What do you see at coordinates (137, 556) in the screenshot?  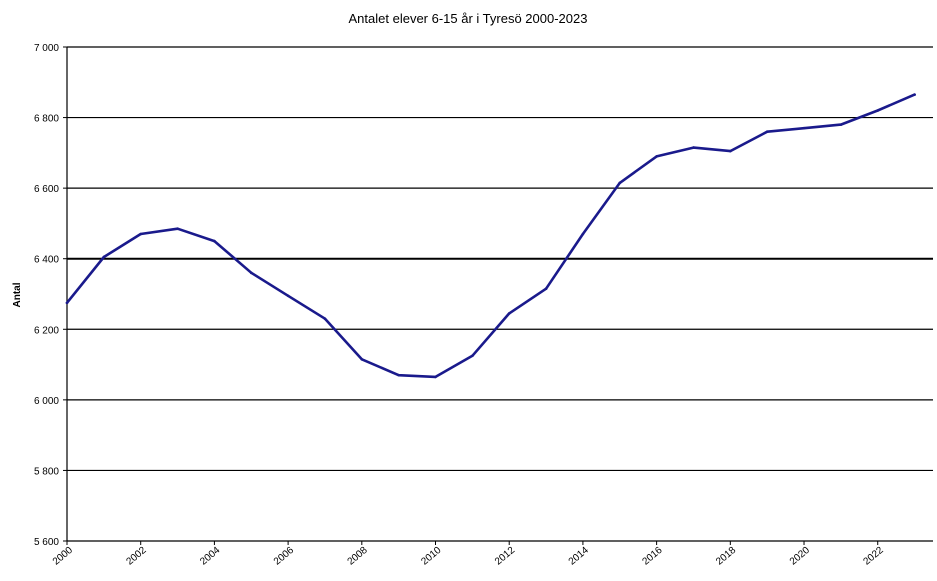 I see `x-tick-label: 2002` at bounding box center [137, 556].